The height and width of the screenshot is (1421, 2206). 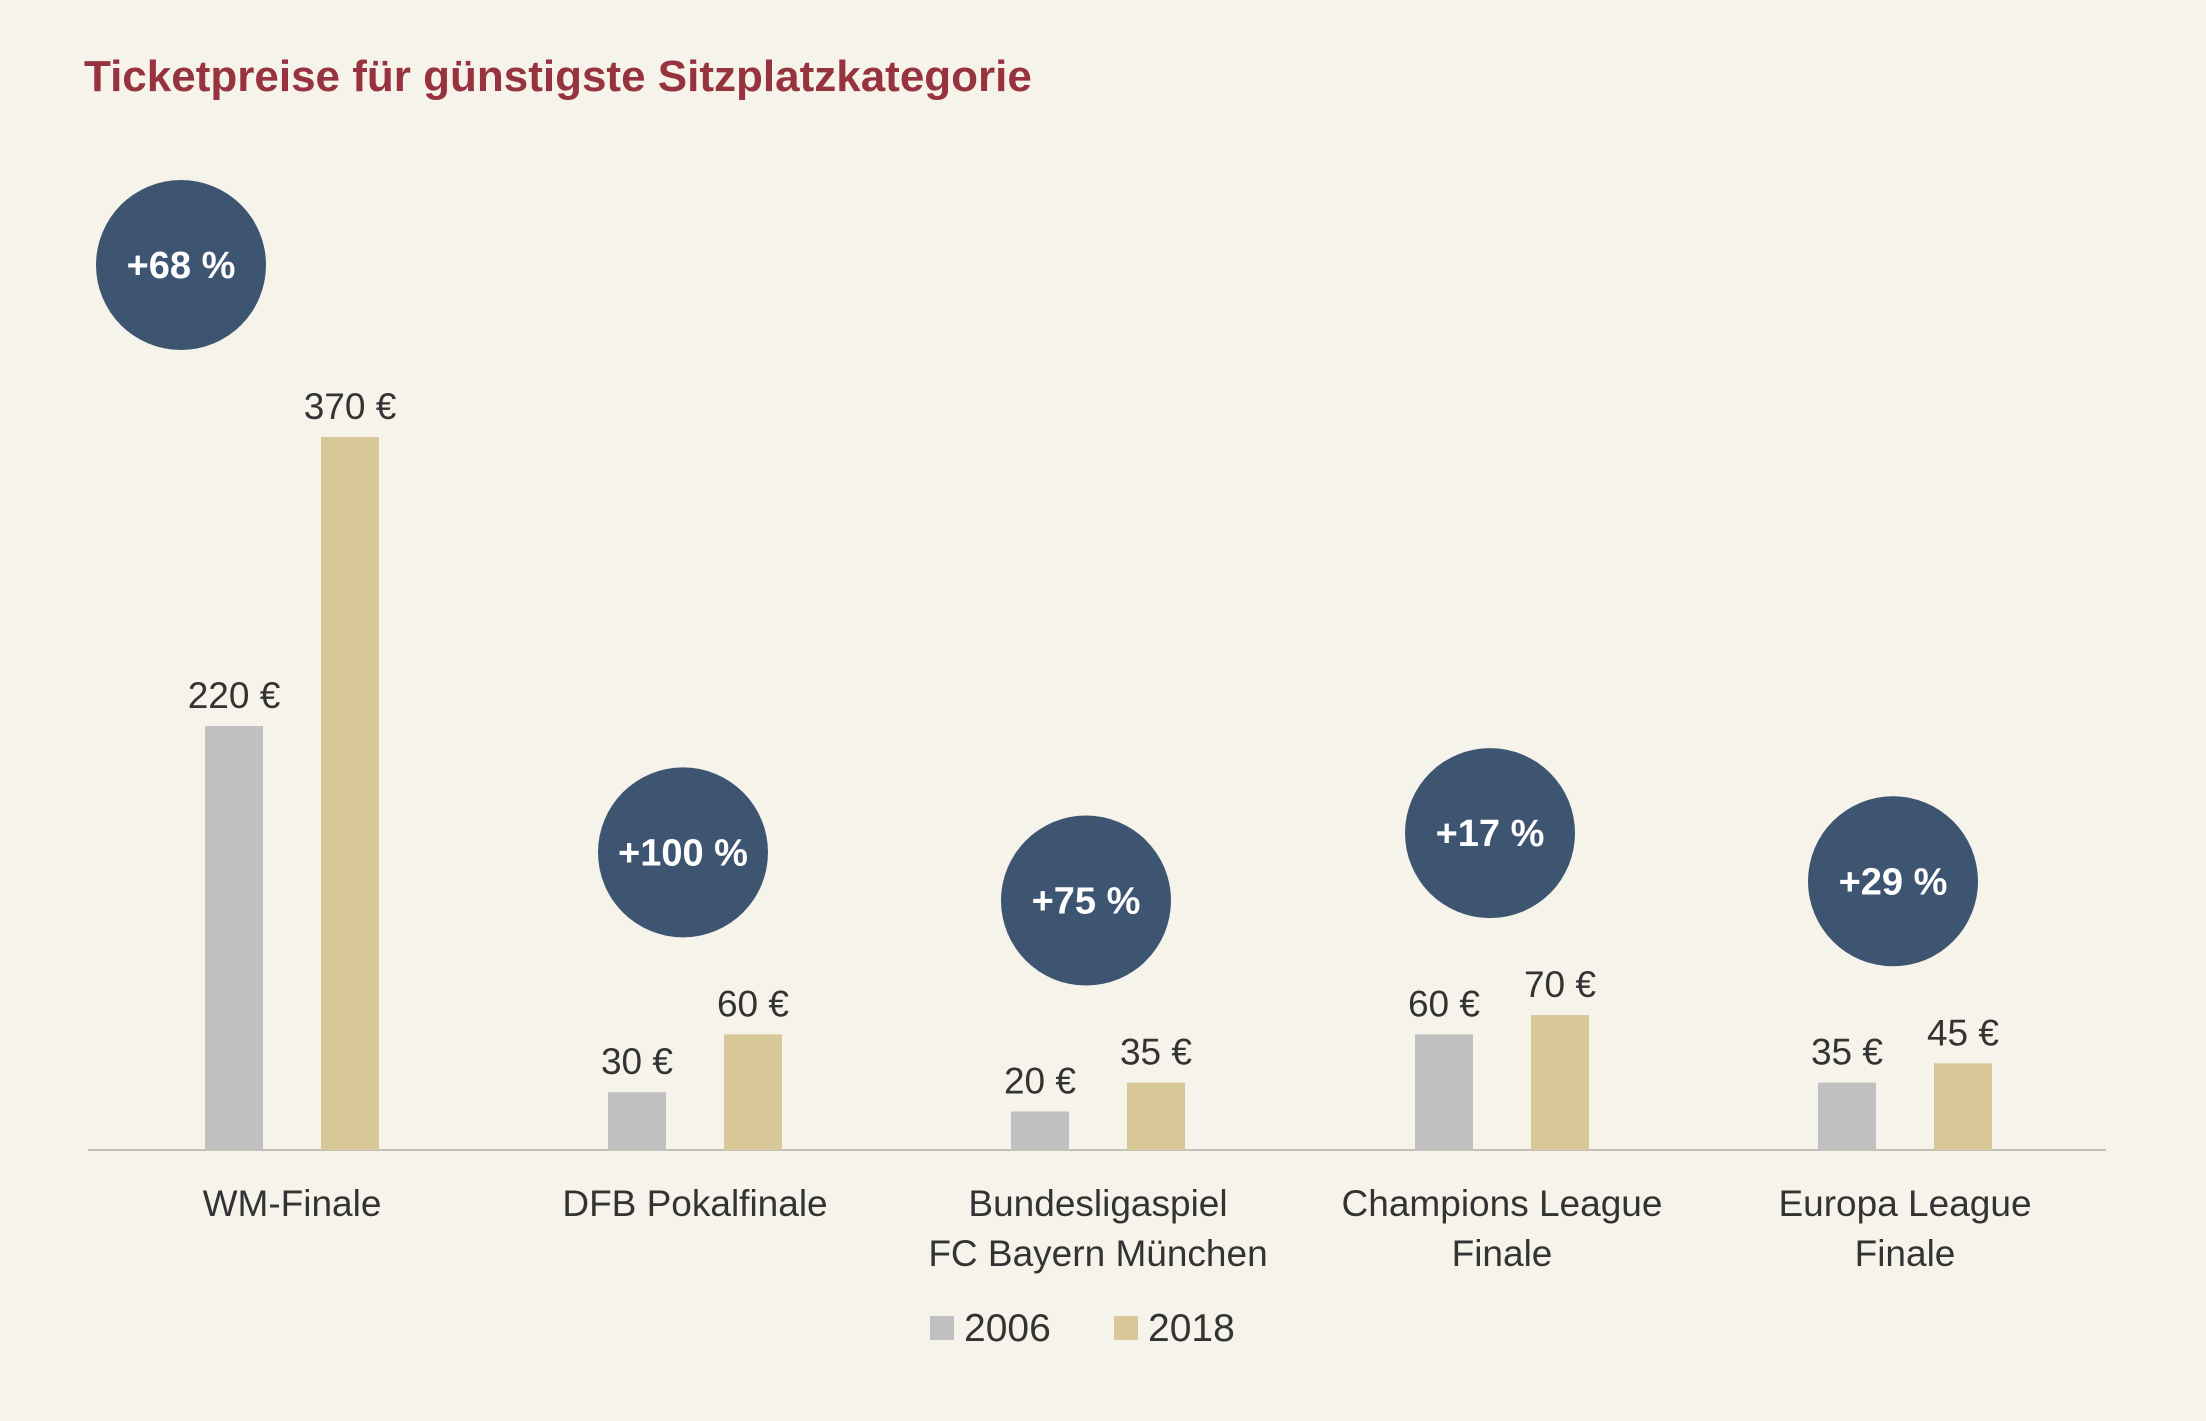 I want to click on bar-label-2018-1: 60 €, so click(x=753, y=1003).